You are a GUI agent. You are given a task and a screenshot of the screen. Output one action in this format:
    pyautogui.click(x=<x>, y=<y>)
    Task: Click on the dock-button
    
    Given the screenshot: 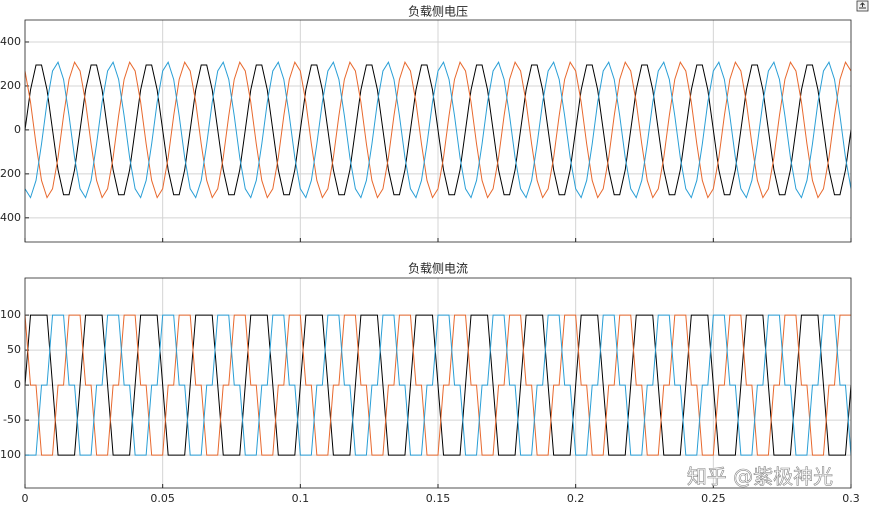 What is the action you would take?
    pyautogui.click(x=862, y=6)
    